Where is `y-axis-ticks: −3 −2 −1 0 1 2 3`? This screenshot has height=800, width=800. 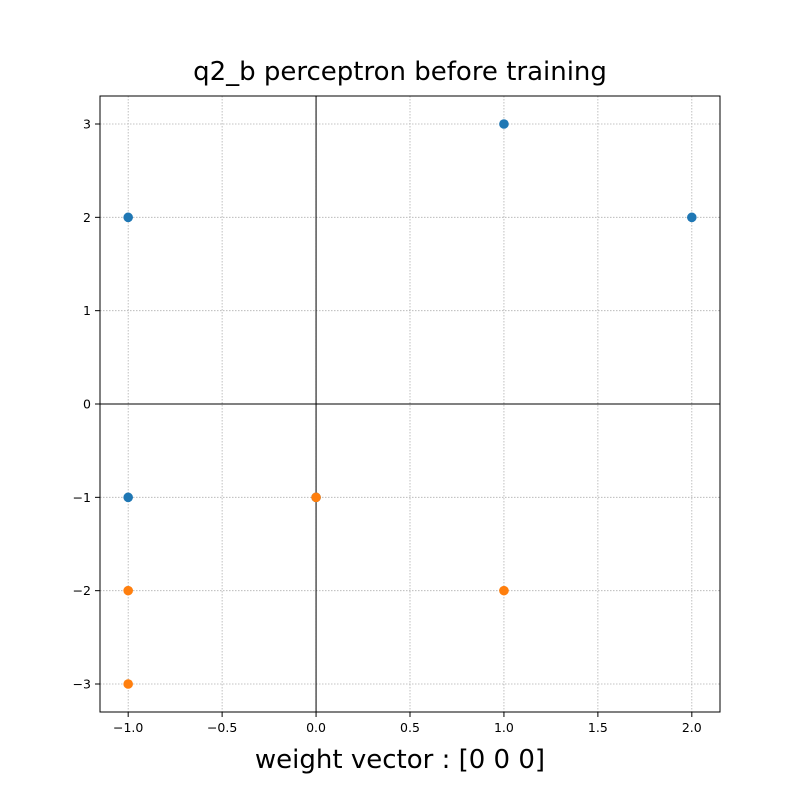 y-axis-ticks: −3 −2 −1 0 1 2 3 is located at coordinates (86, 404).